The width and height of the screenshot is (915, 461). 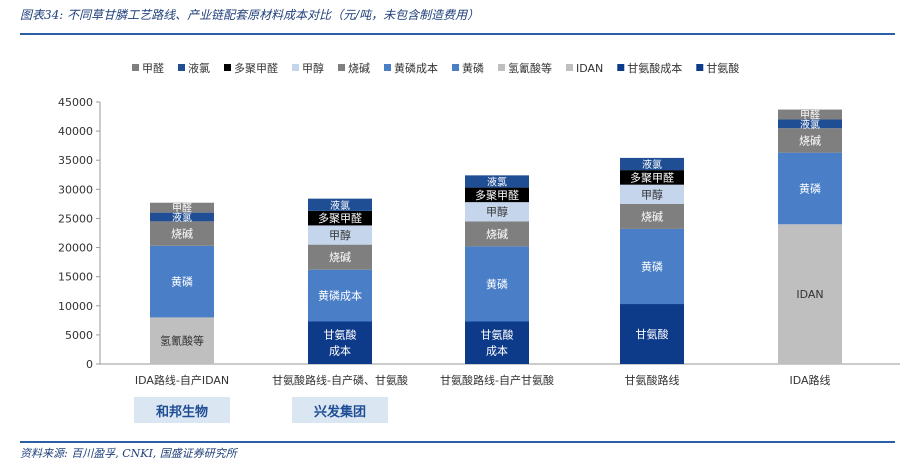 I want to click on legend-label: 黄磷成本, so click(x=416, y=68).